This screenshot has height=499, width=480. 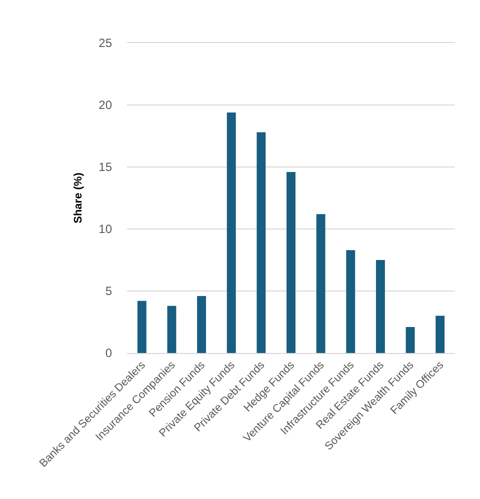 I want to click on y-tick-label: 25, so click(x=105, y=43).